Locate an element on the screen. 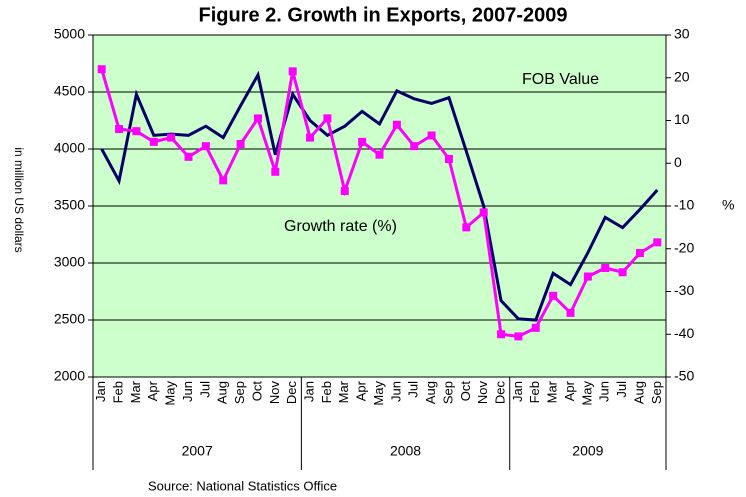  chart-title: Figure 2. Growth in Exports, 2007-2009 is located at coordinates (382, 15).